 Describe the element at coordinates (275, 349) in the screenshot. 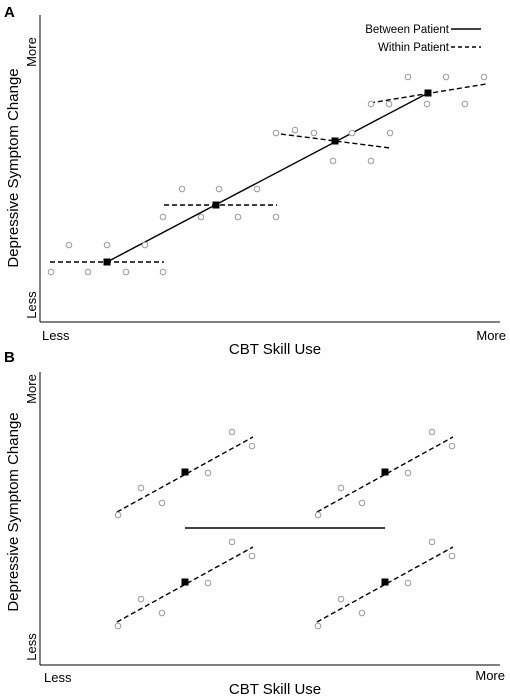

I see `panel-a-x-title: CBT Skill Use` at that location.